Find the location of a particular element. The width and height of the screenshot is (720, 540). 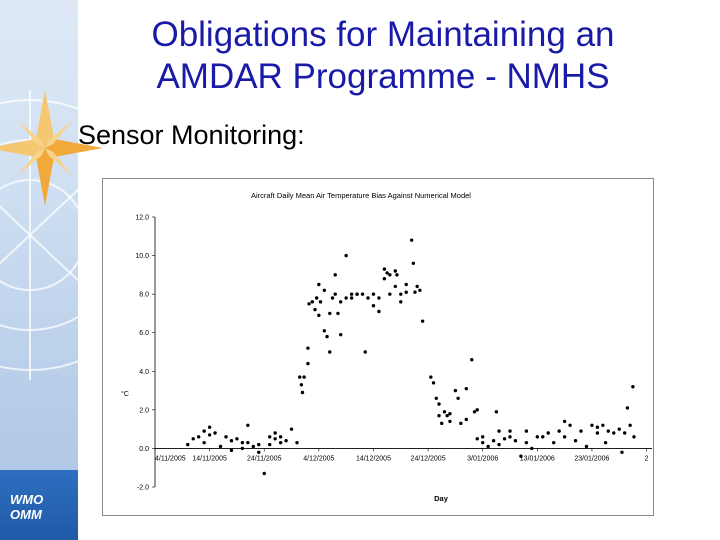

x-axis-label: Day is located at coordinates (441, 498).